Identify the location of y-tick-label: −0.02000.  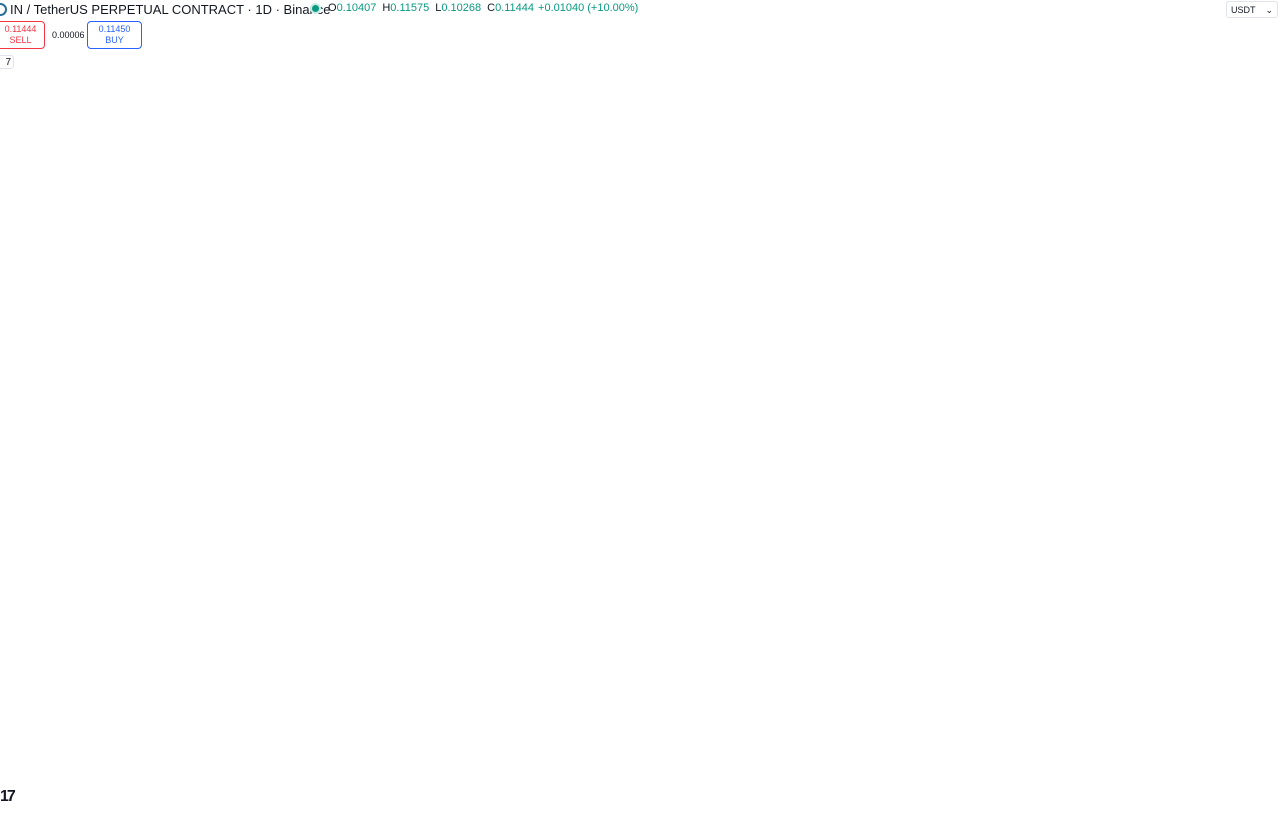
(1251, 768).